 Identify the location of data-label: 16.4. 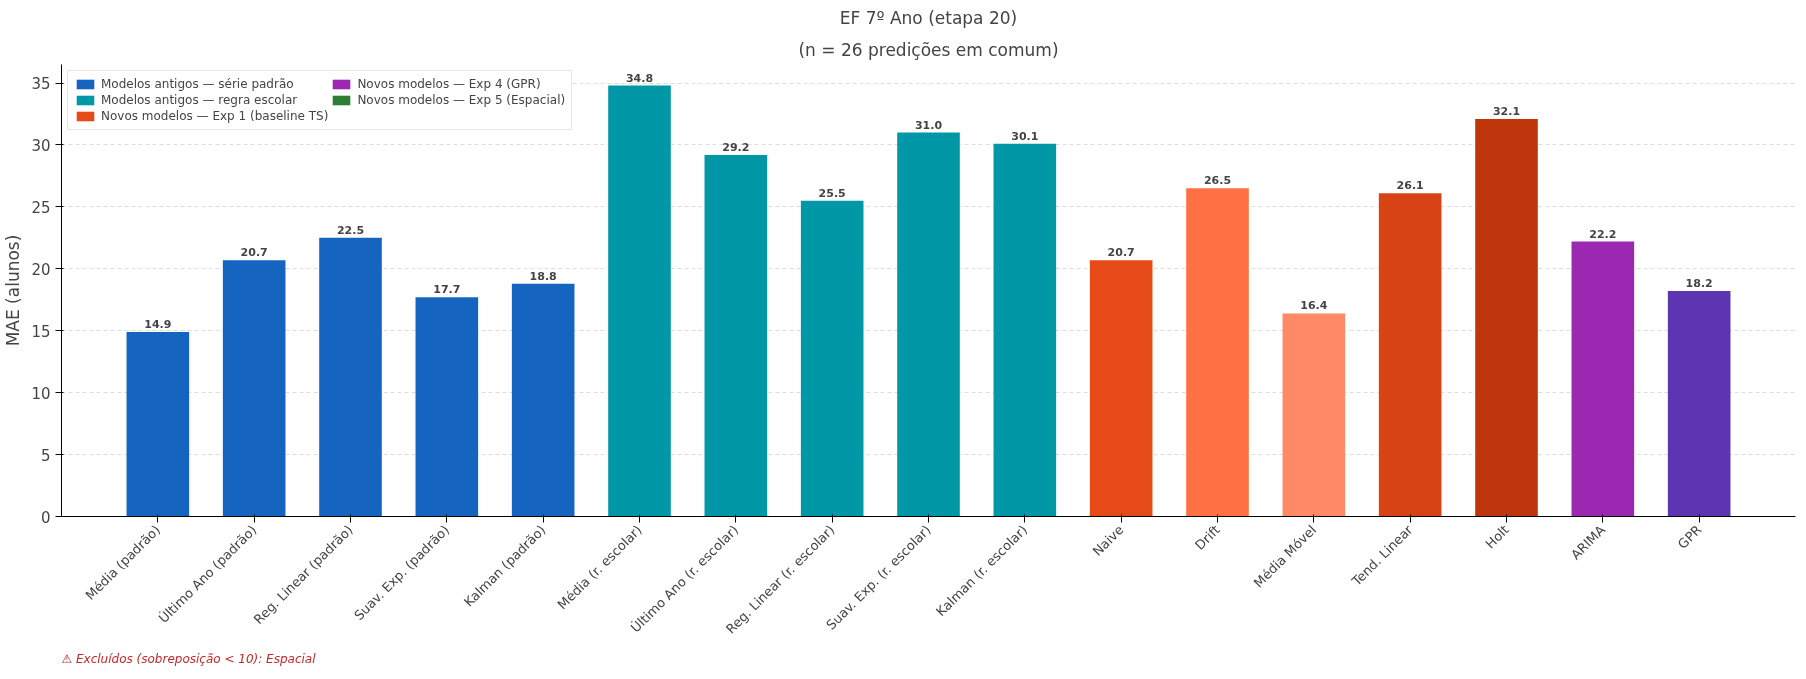
(1314, 306).